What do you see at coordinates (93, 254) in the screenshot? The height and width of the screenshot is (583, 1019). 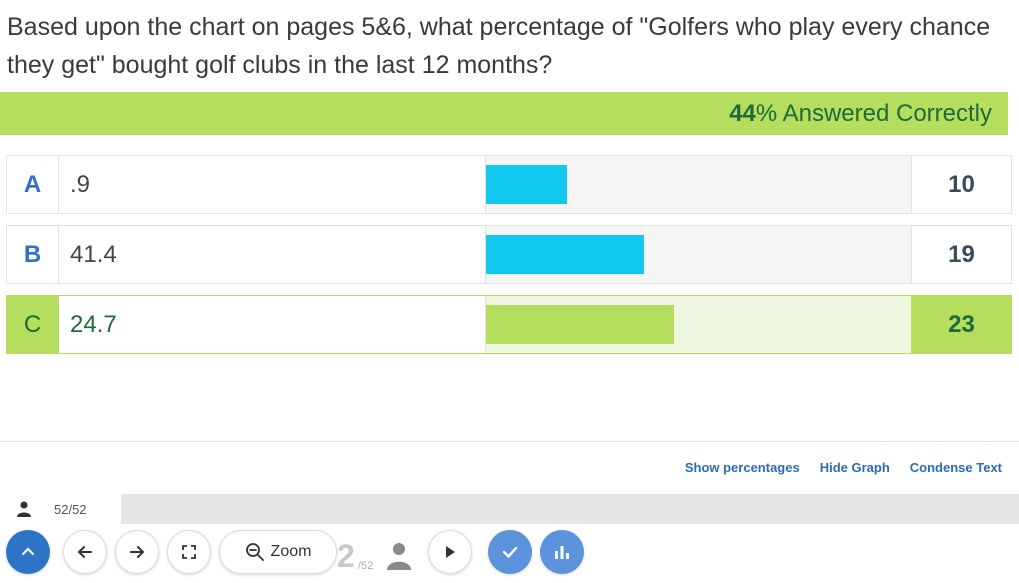 I see `answer-text: 41.4` at bounding box center [93, 254].